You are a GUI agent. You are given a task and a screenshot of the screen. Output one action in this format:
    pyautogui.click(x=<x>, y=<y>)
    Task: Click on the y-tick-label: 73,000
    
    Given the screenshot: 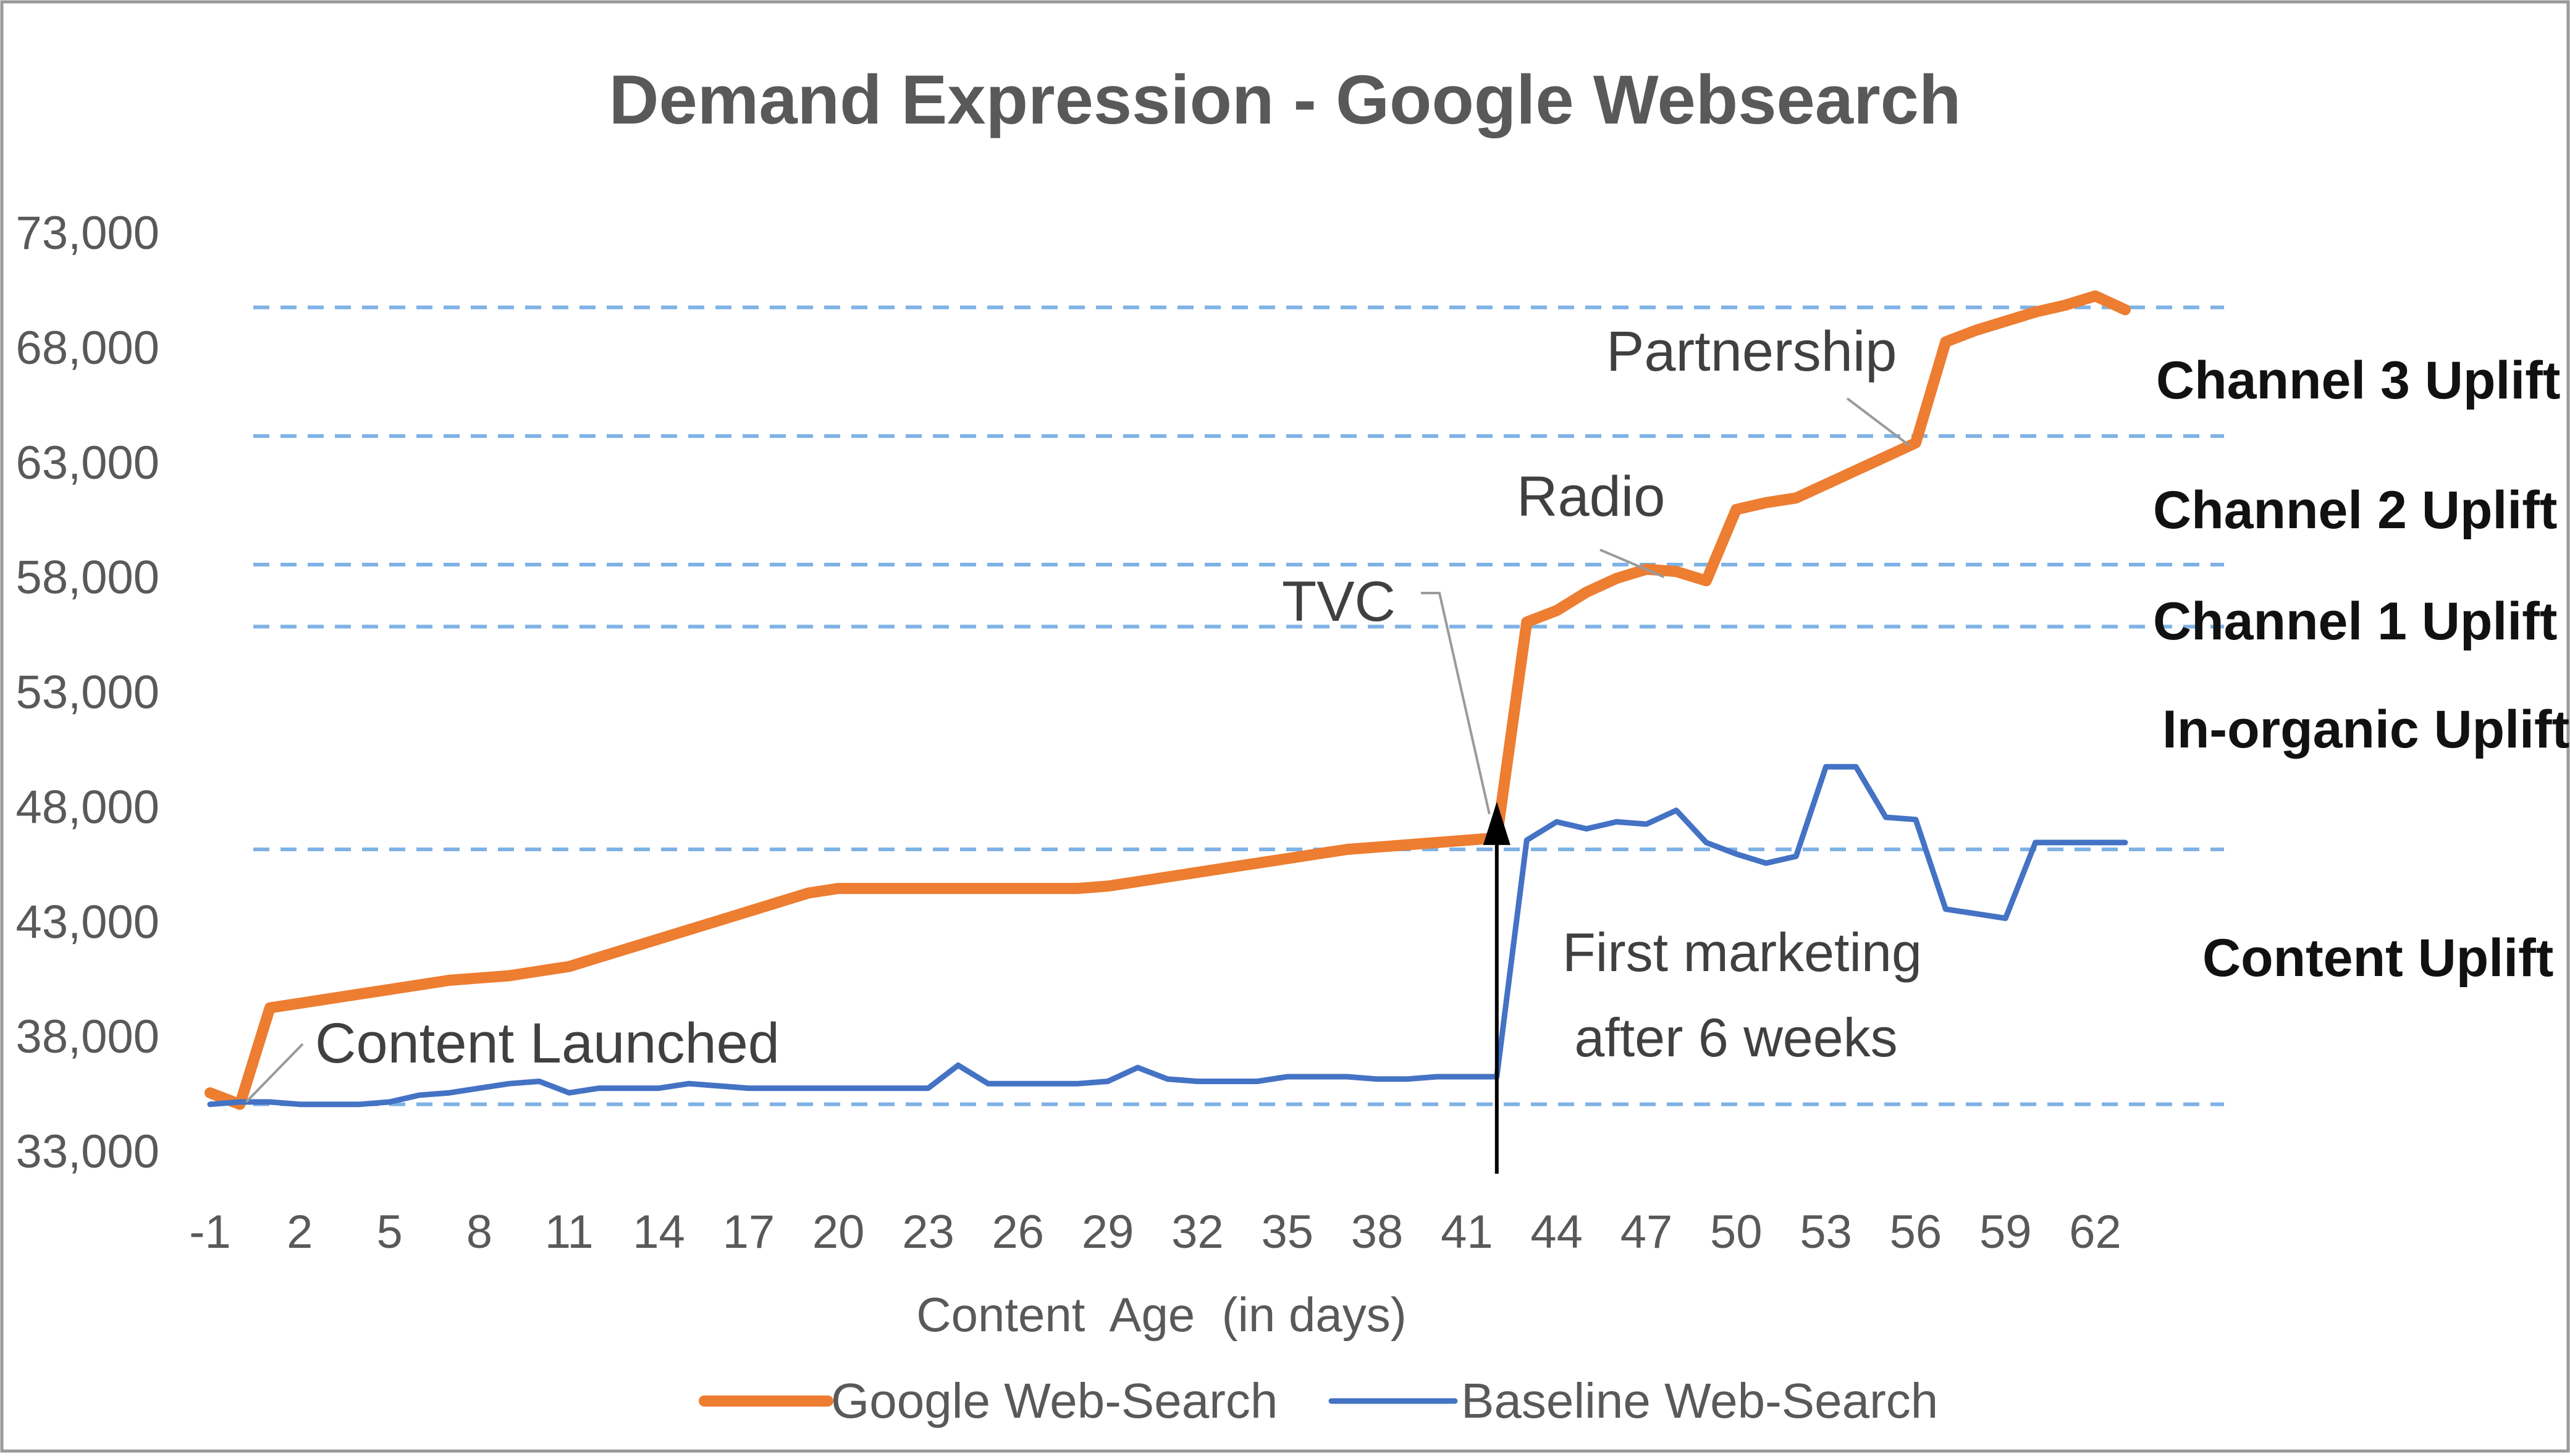 What is the action you would take?
    pyautogui.click(x=88, y=233)
    